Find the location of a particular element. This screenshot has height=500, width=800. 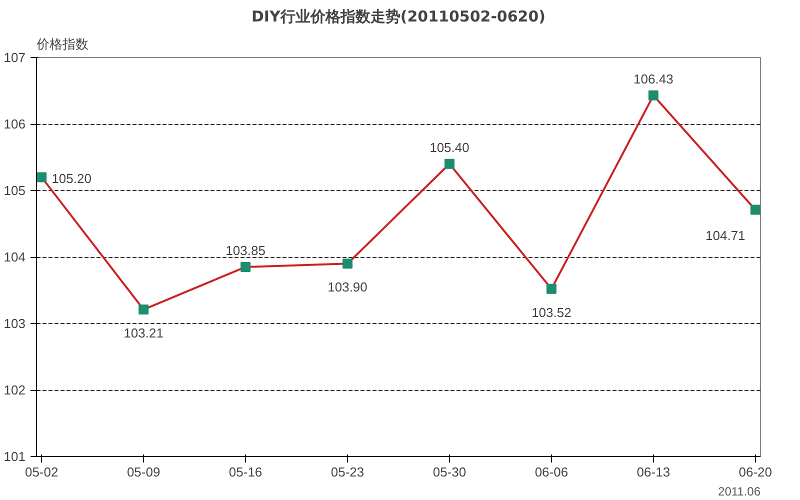

x-tick-label: 05-16 is located at coordinates (245, 472).